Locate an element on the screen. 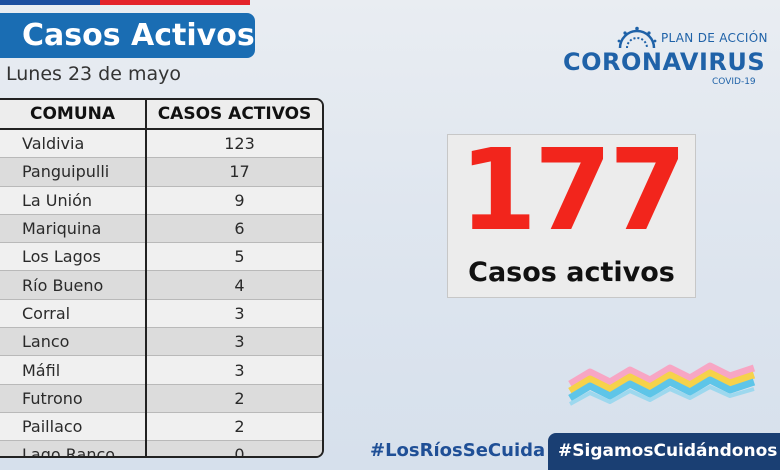  comuna-cell: Panguipulli is located at coordinates (73, 172).